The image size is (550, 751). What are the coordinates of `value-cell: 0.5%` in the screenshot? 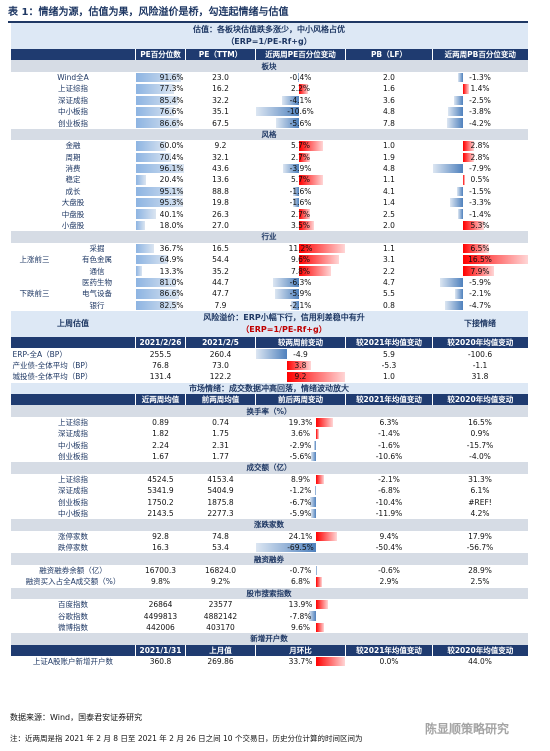 It's located at (480, 179).